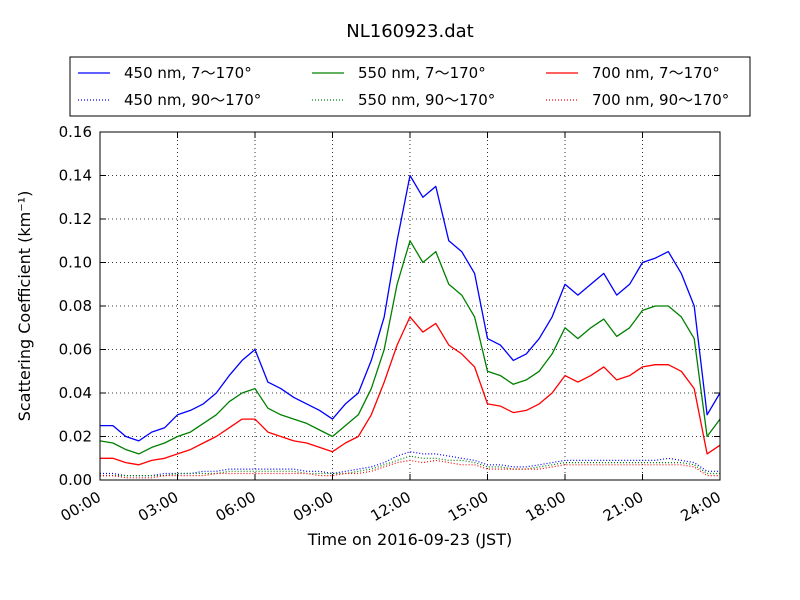 The width and height of the screenshot is (800, 600). What do you see at coordinates (75, 393) in the screenshot?
I see `y-tick-label: 0.04` at bounding box center [75, 393].